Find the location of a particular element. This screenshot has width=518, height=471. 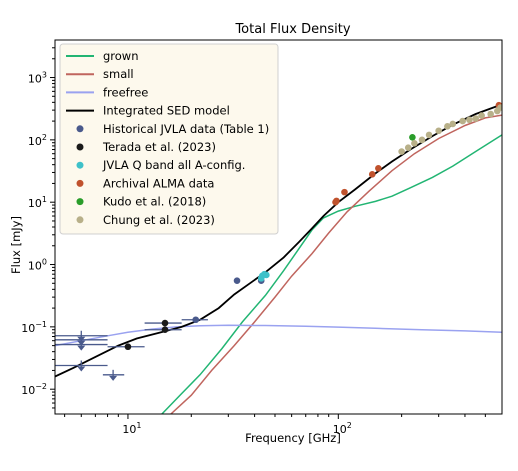

legend-label-4: Historical JVLA data (Table 1) is located at coordinates (186, 129).